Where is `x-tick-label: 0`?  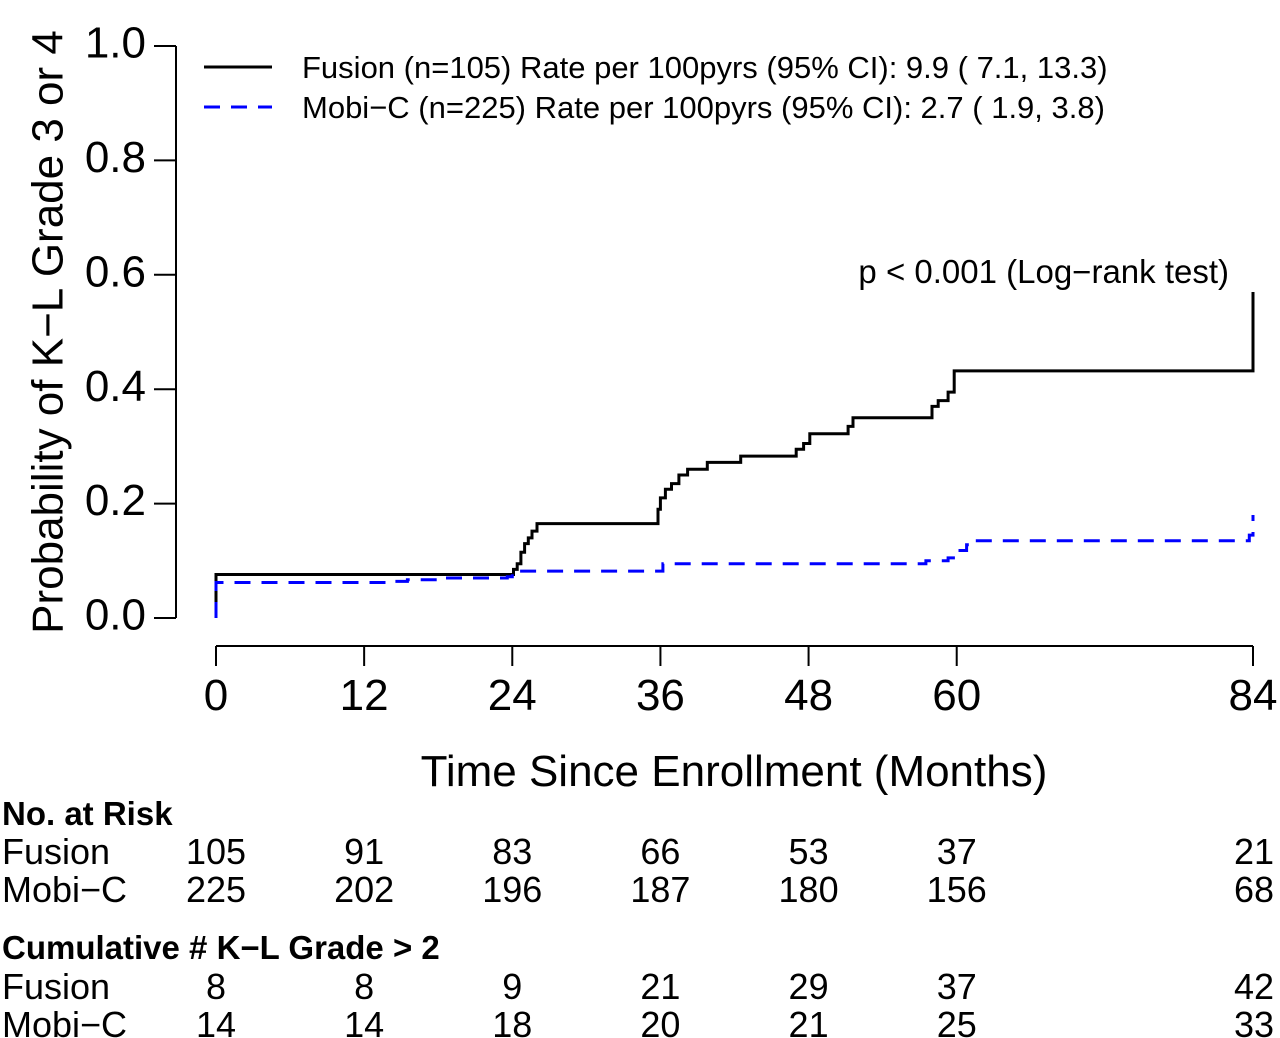
x-tick-label: 0 is located at coordinates (216, 695).